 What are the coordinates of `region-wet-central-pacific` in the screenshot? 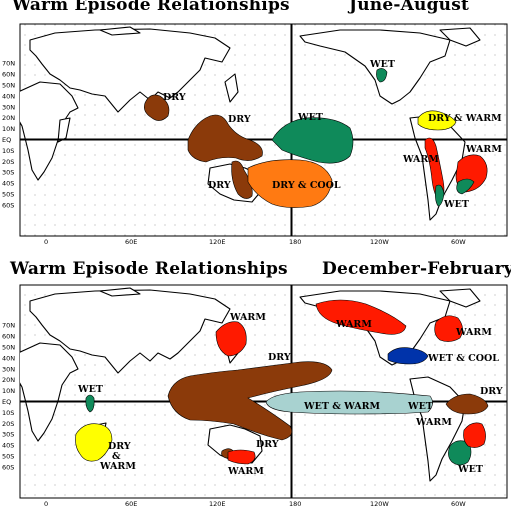 It's located at (312, 140).